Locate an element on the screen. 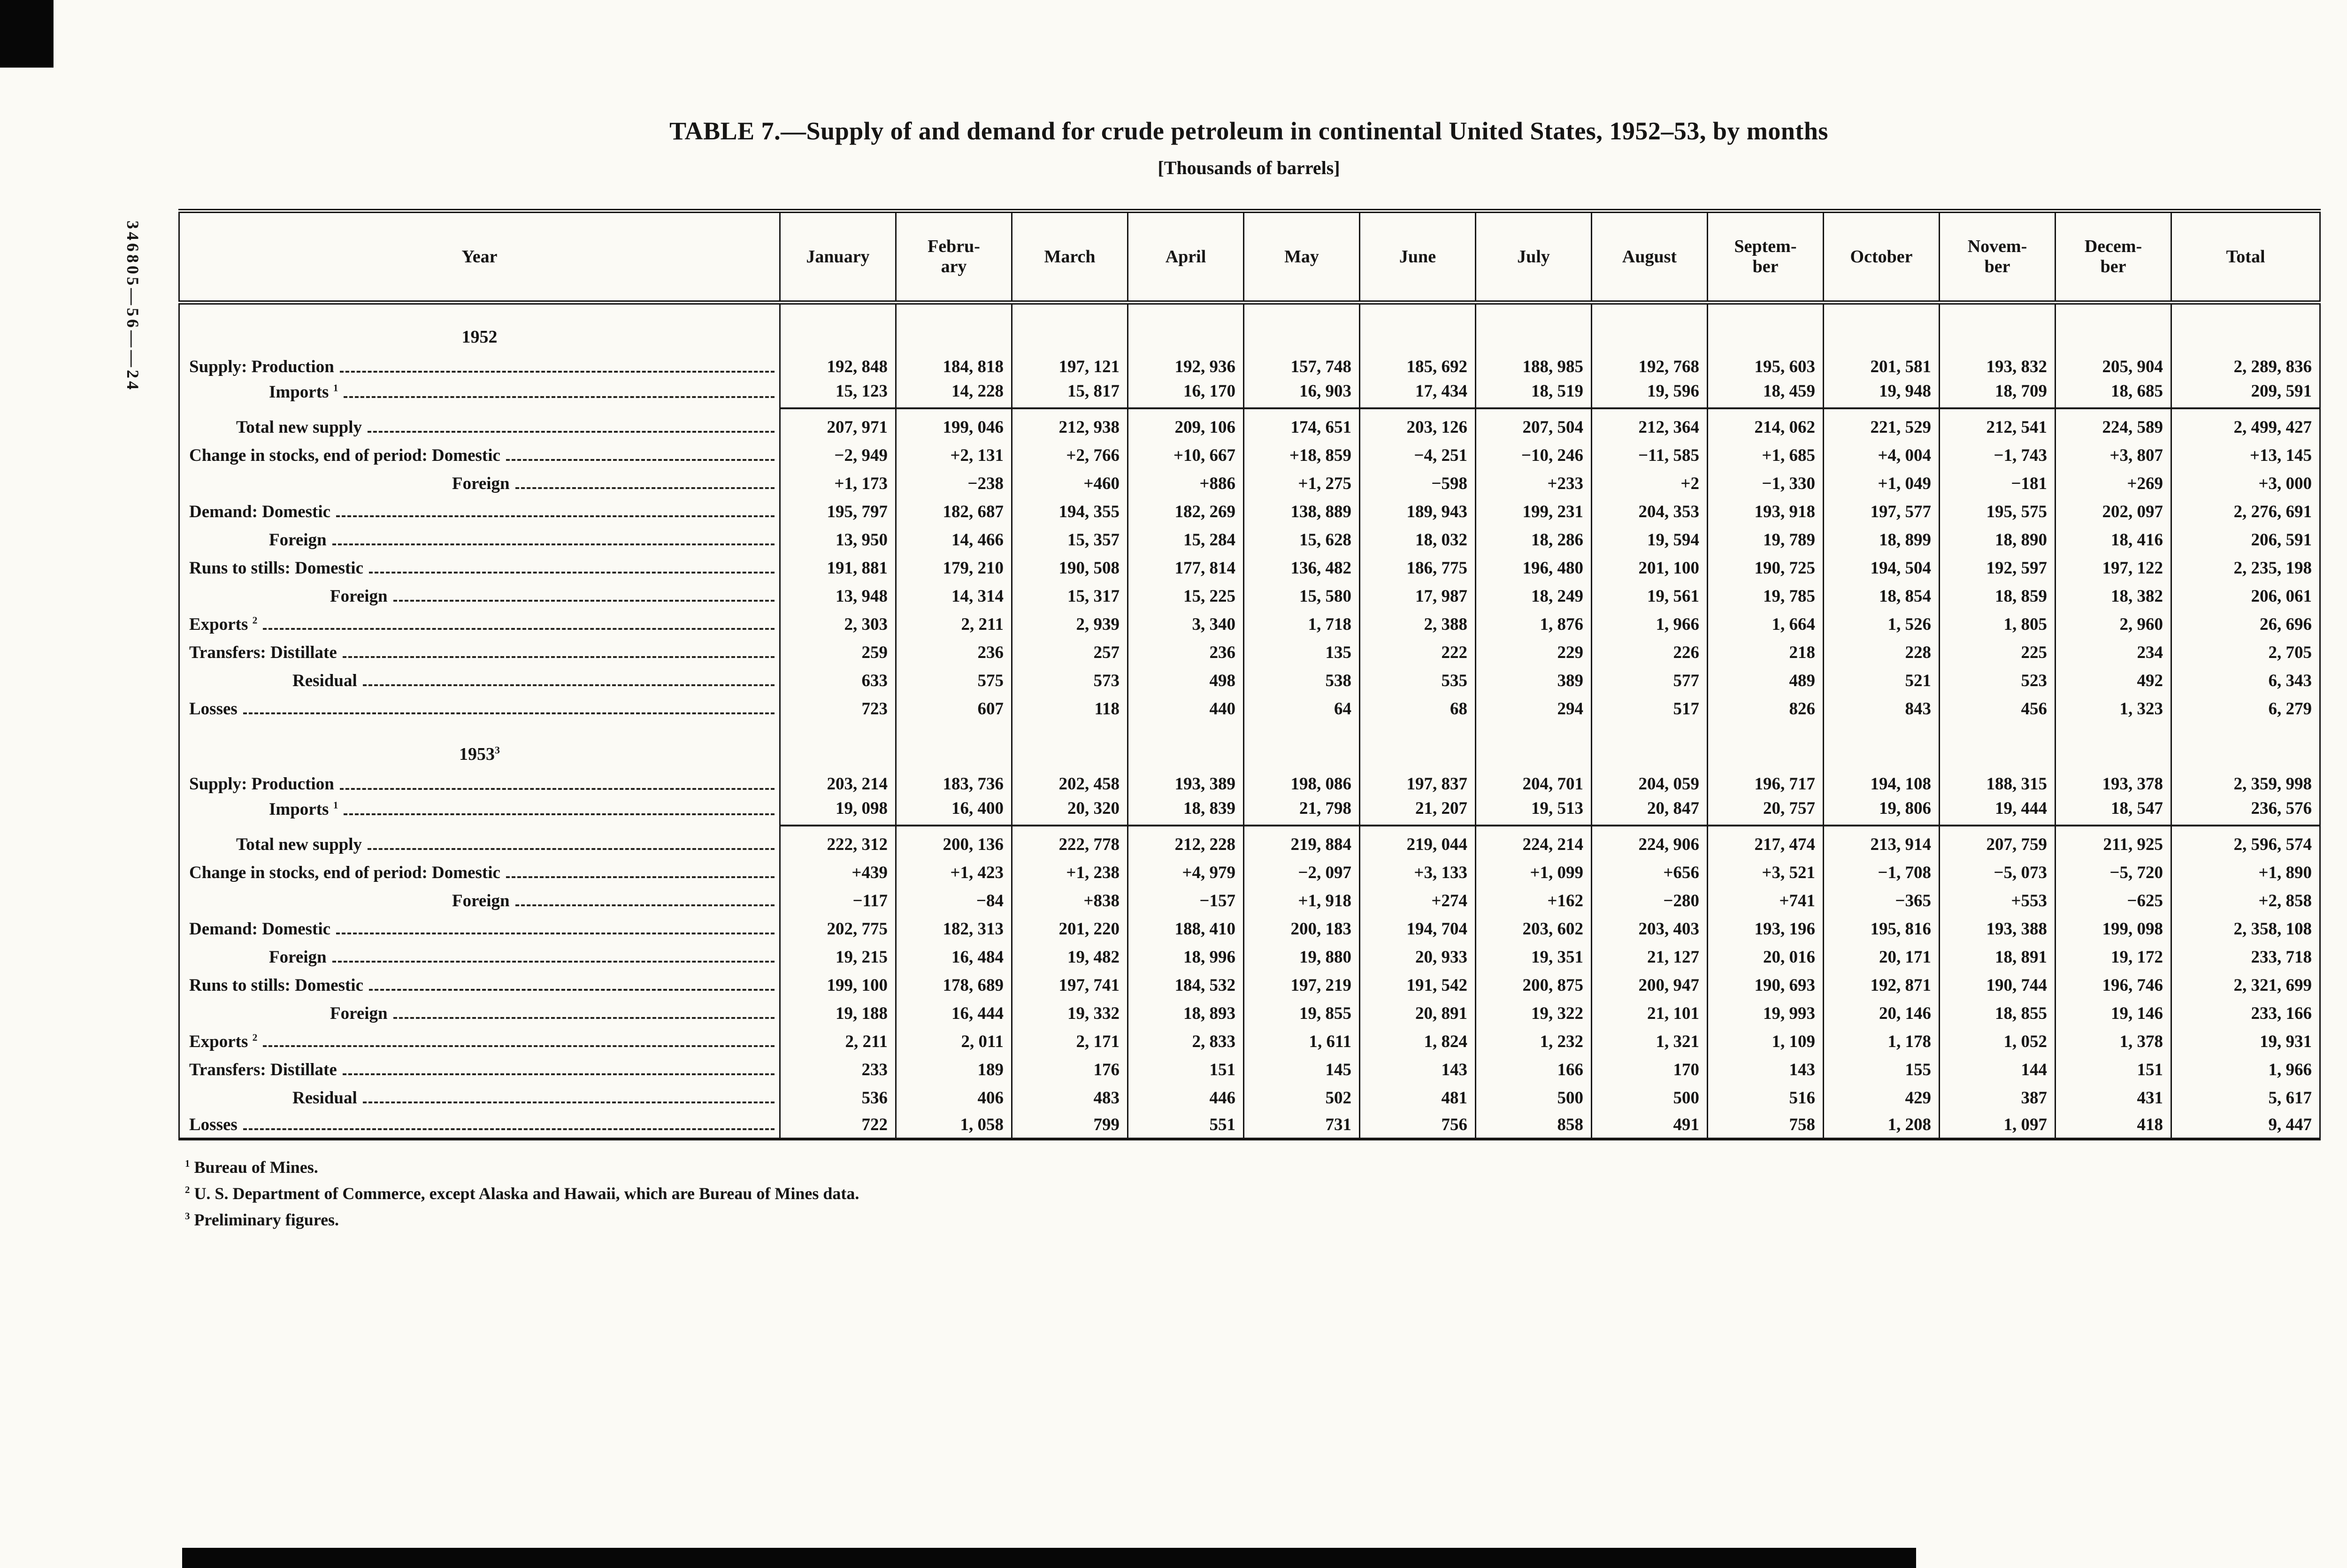 The width and height of the screenshot is (2347, 1568). col-header: June is located at coordinates (1417, 258).